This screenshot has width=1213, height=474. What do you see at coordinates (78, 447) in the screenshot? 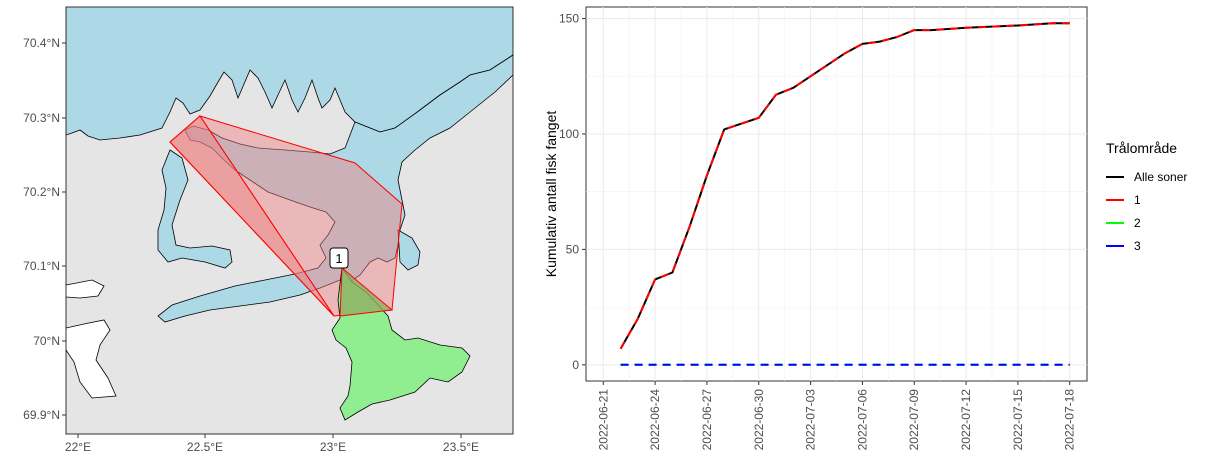
I see `lon-tick-label: 22°E` at bounding box center [78, 447].